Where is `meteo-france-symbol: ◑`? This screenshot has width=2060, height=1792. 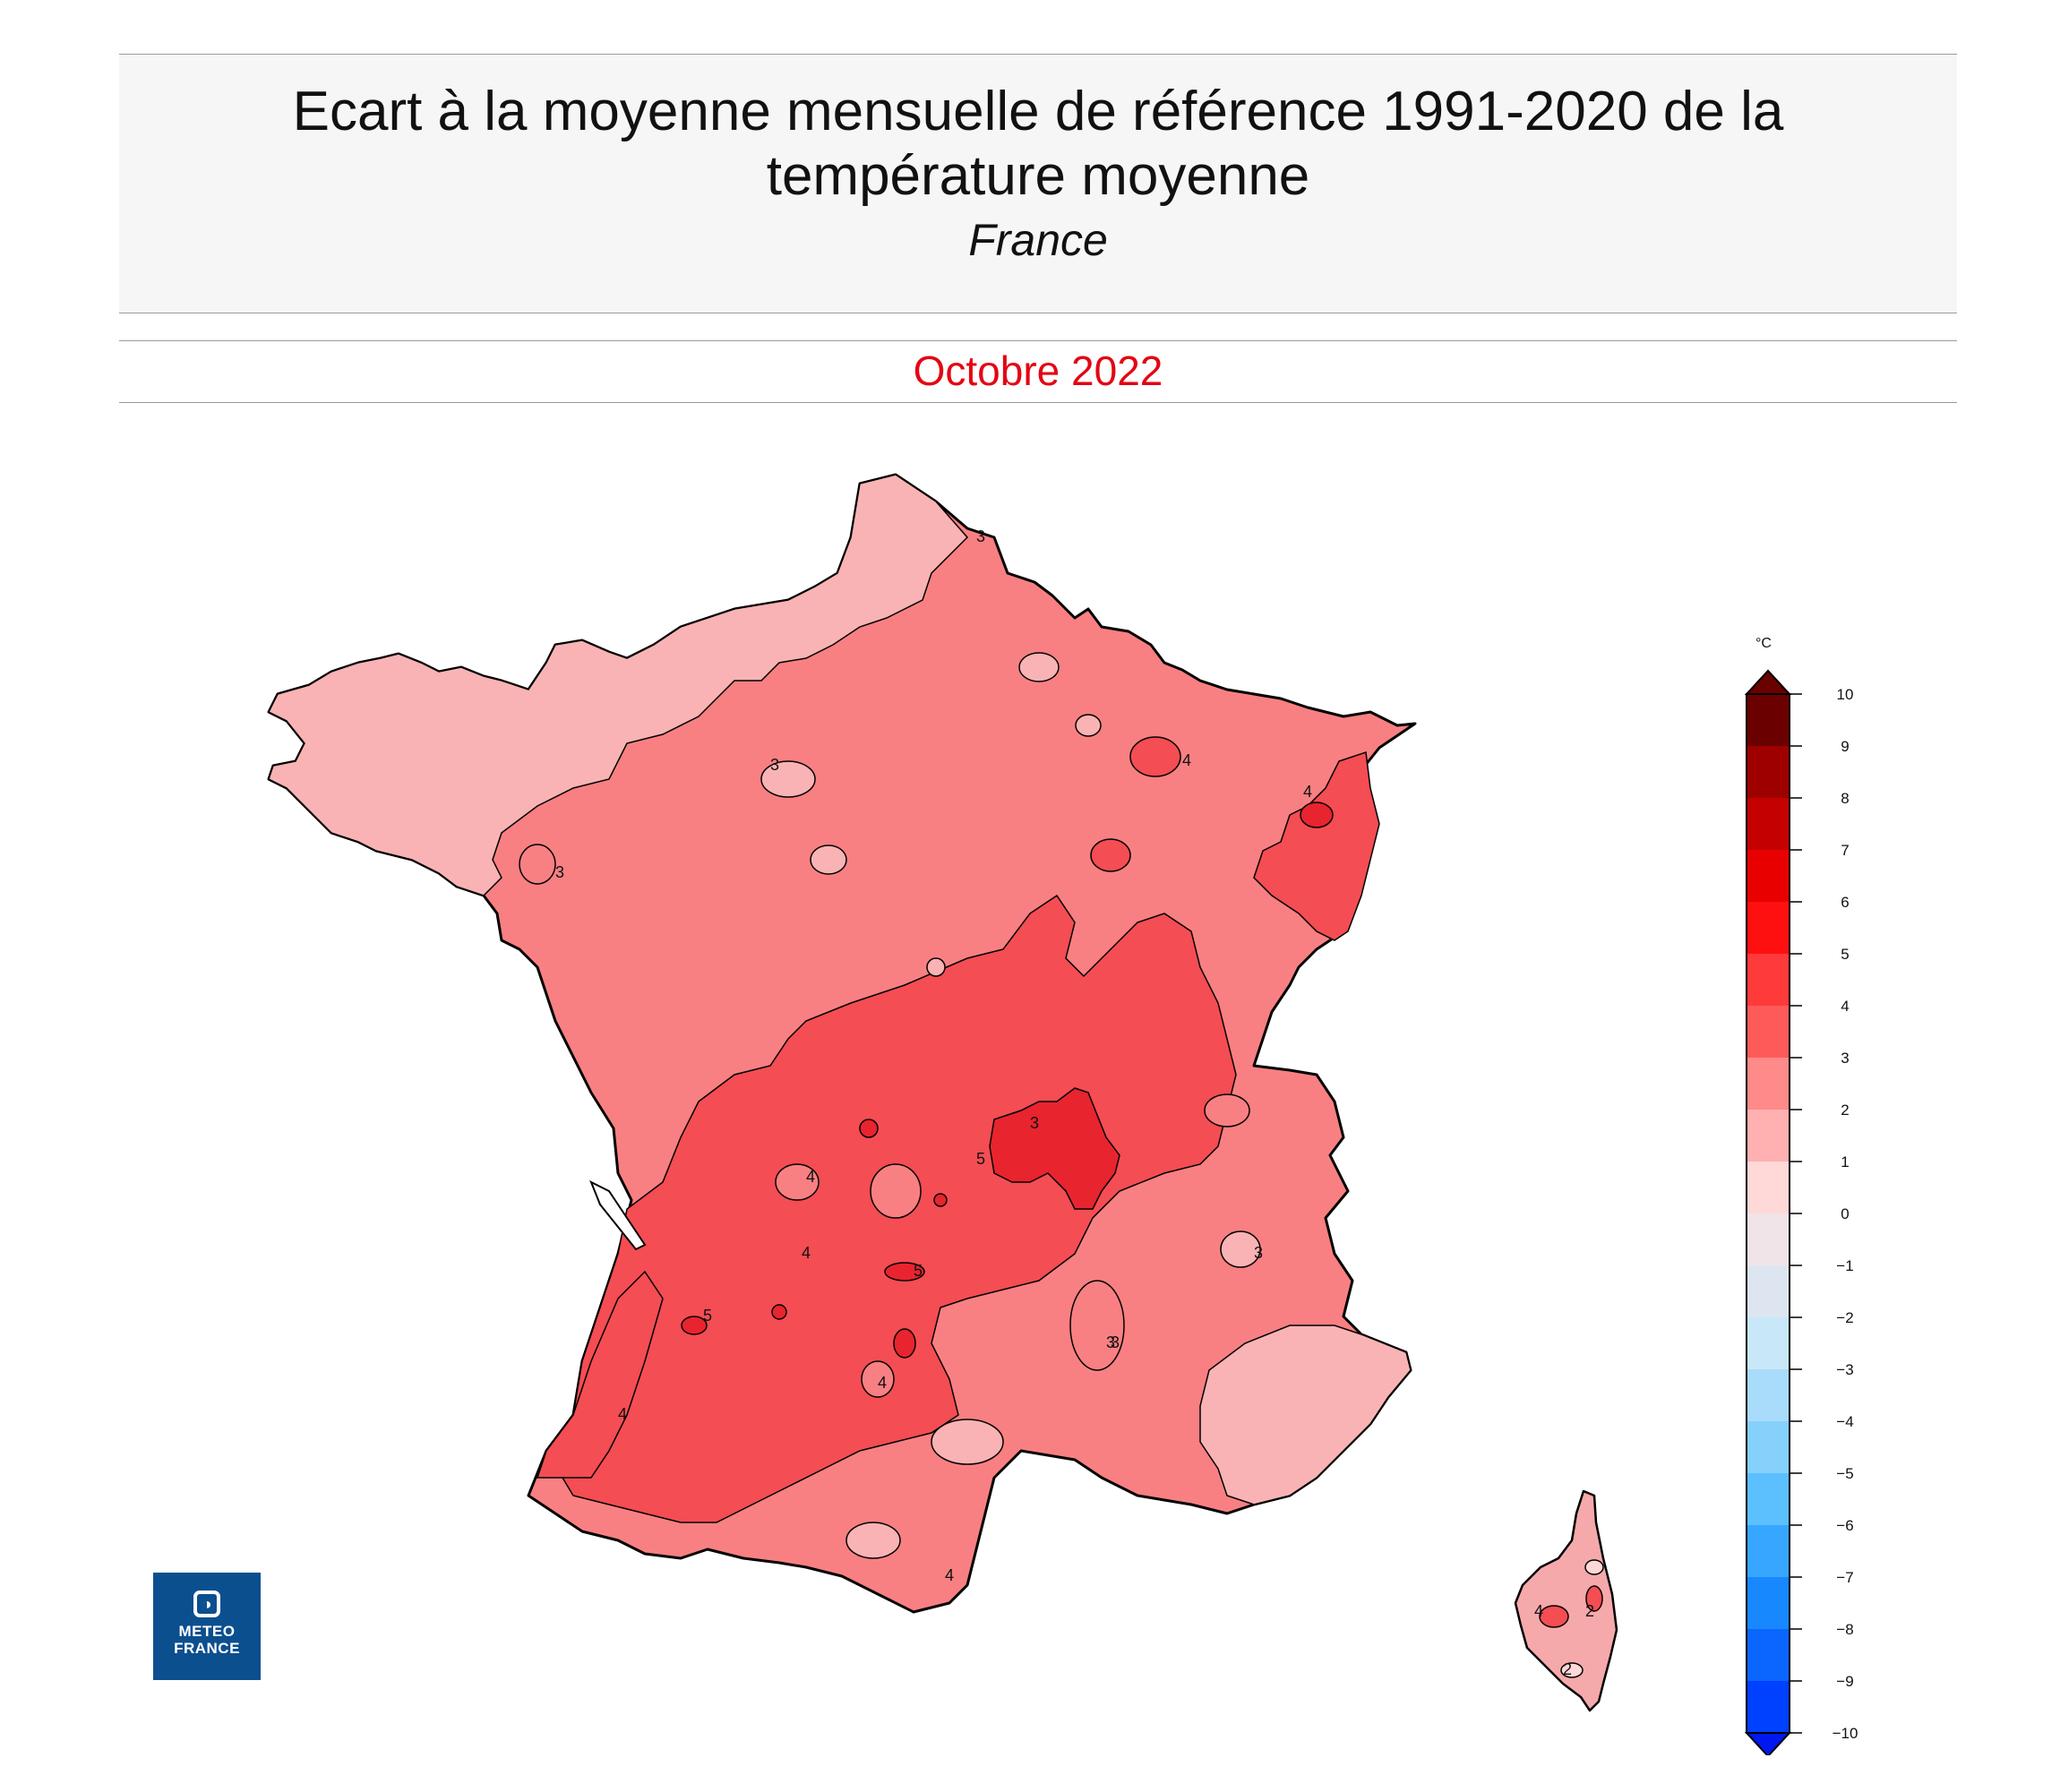
meteo-france-symbol: ◑ is located at coordinates (206, 1604).